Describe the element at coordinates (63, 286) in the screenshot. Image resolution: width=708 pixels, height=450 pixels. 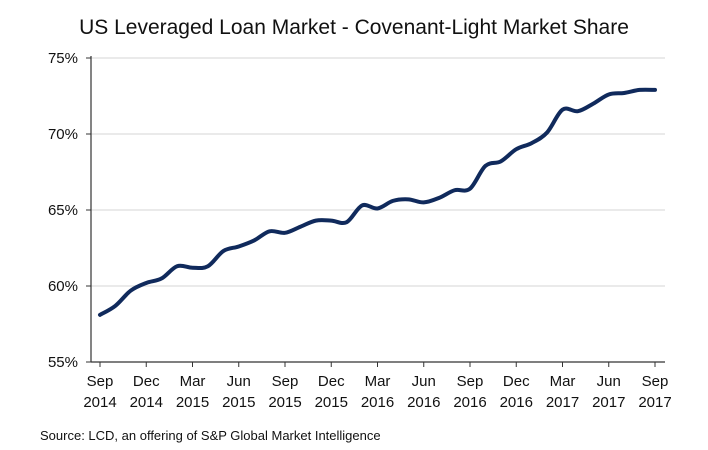
I see `y-tick-label: 60%` at that location.